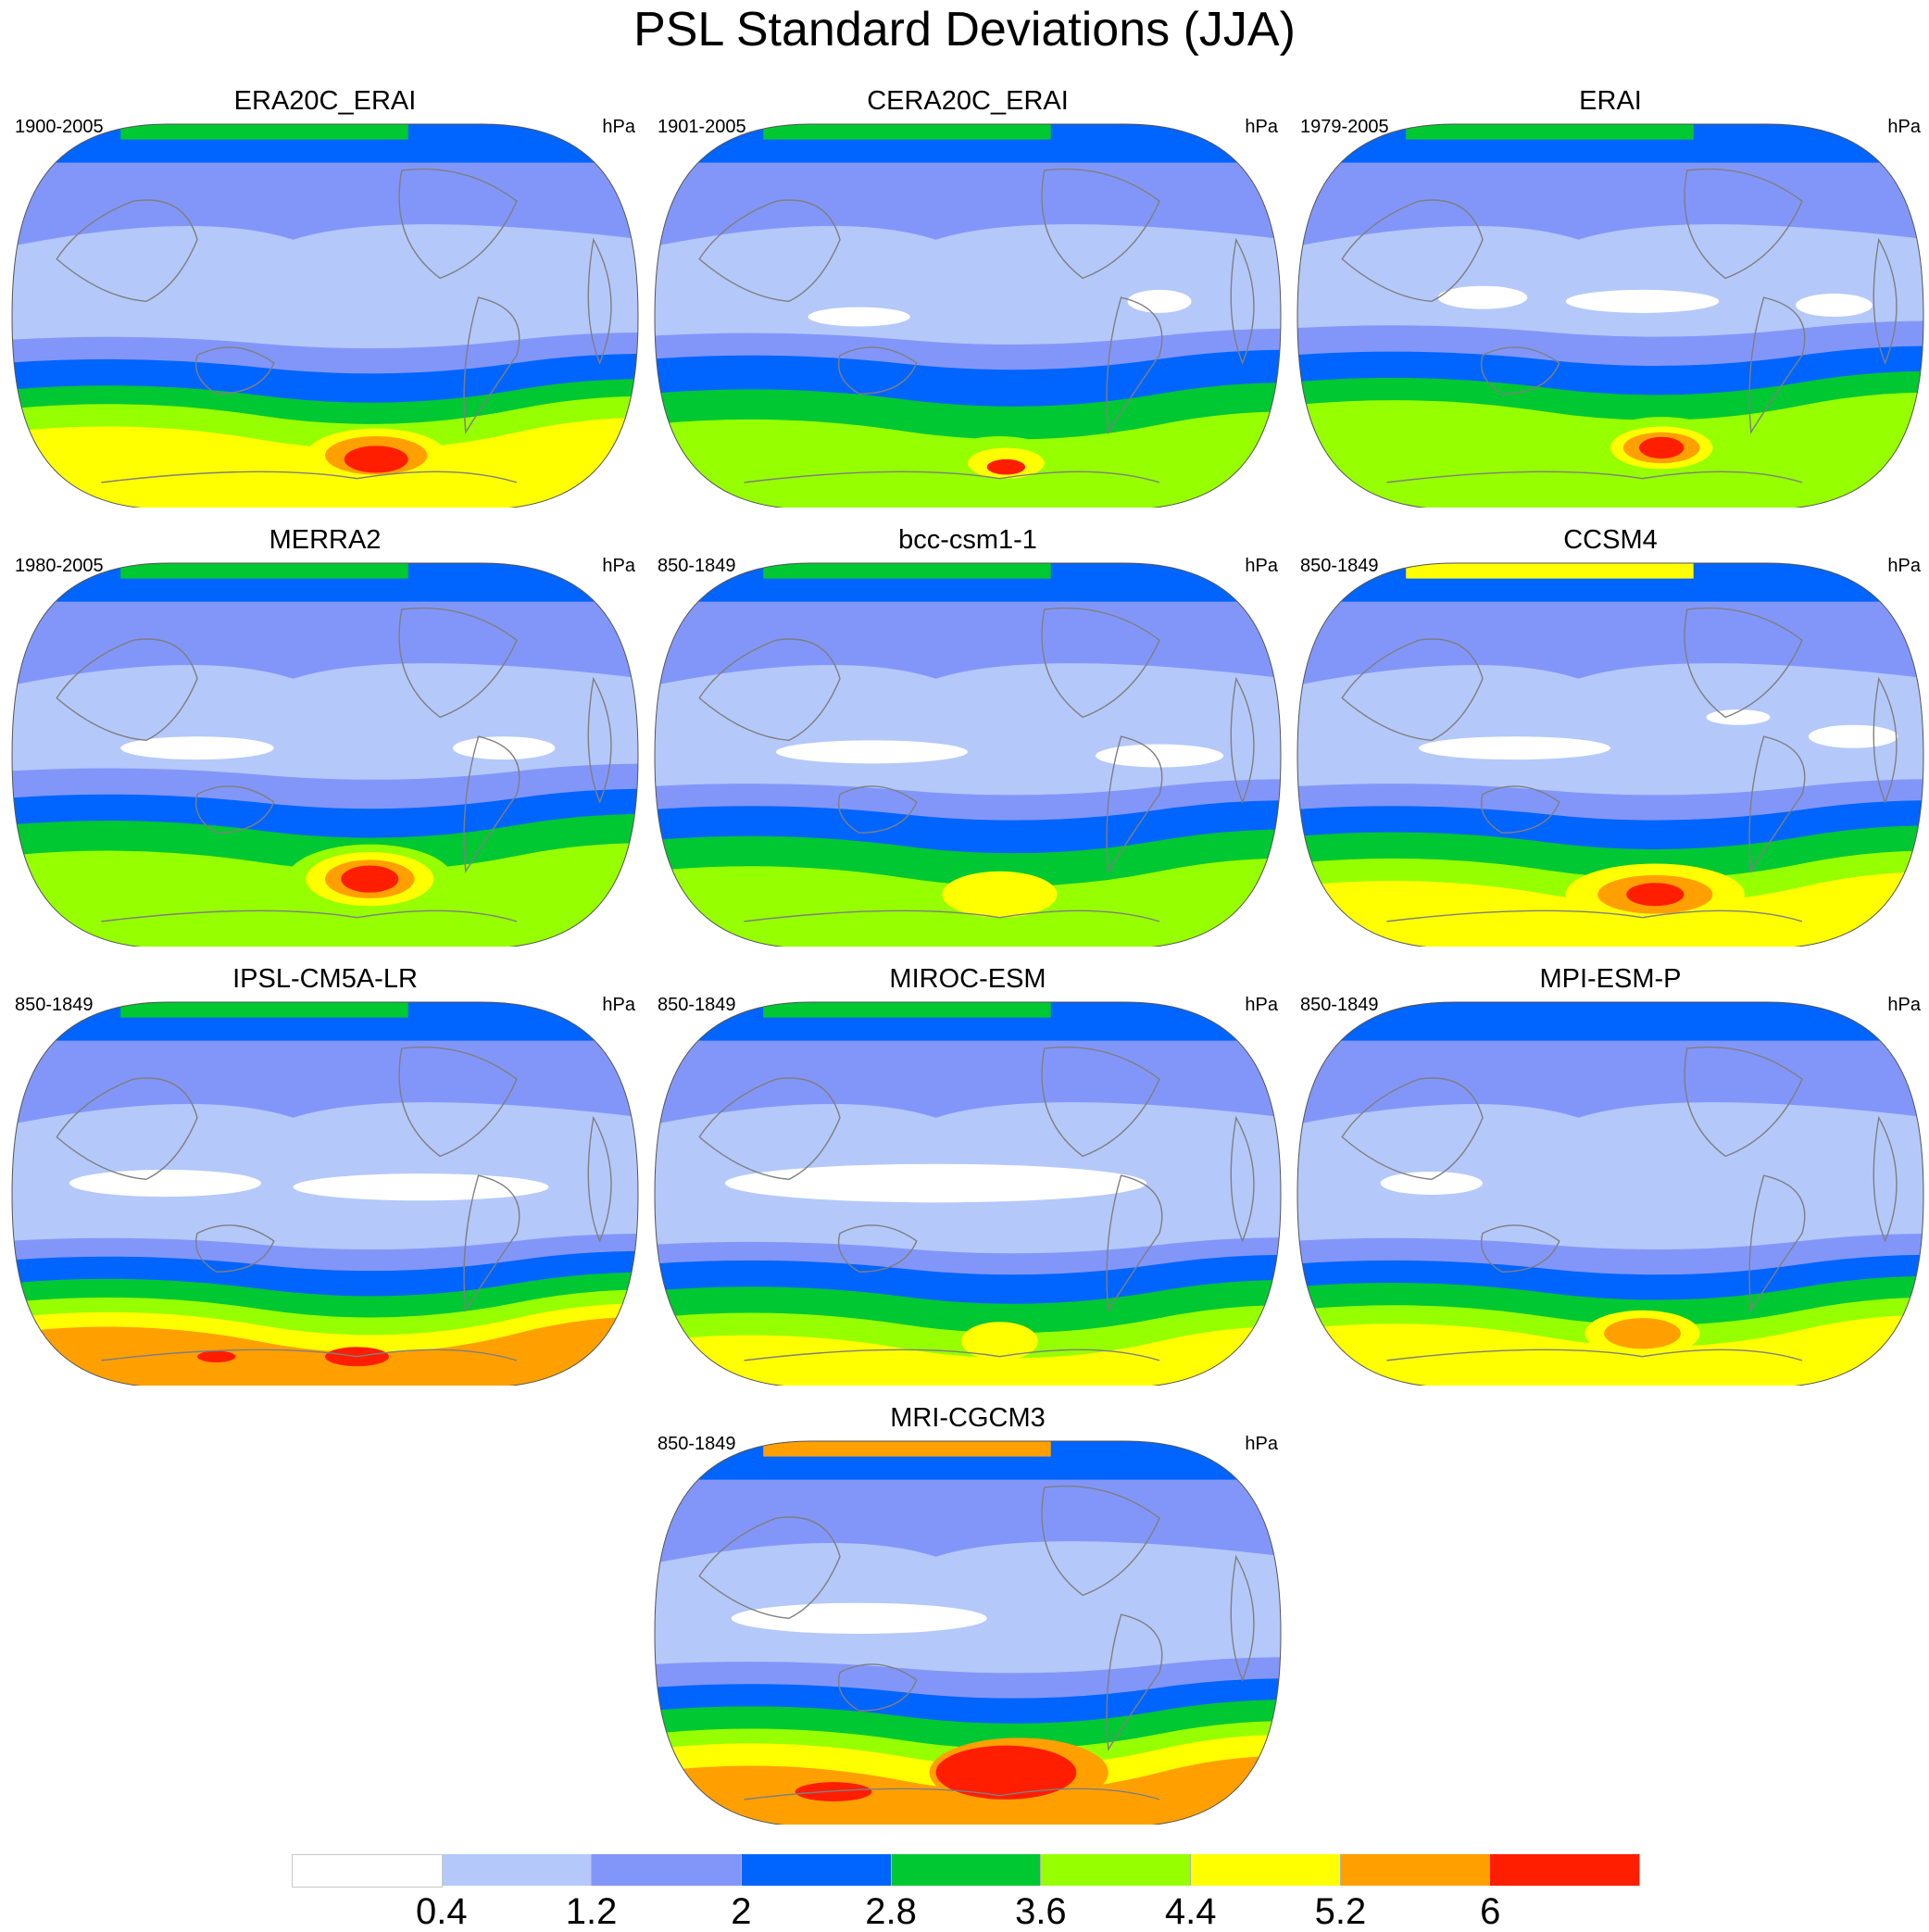 The image size is (1929, 1932). I want to click on colorbar-label: 4.4, so click(1190, 1911).